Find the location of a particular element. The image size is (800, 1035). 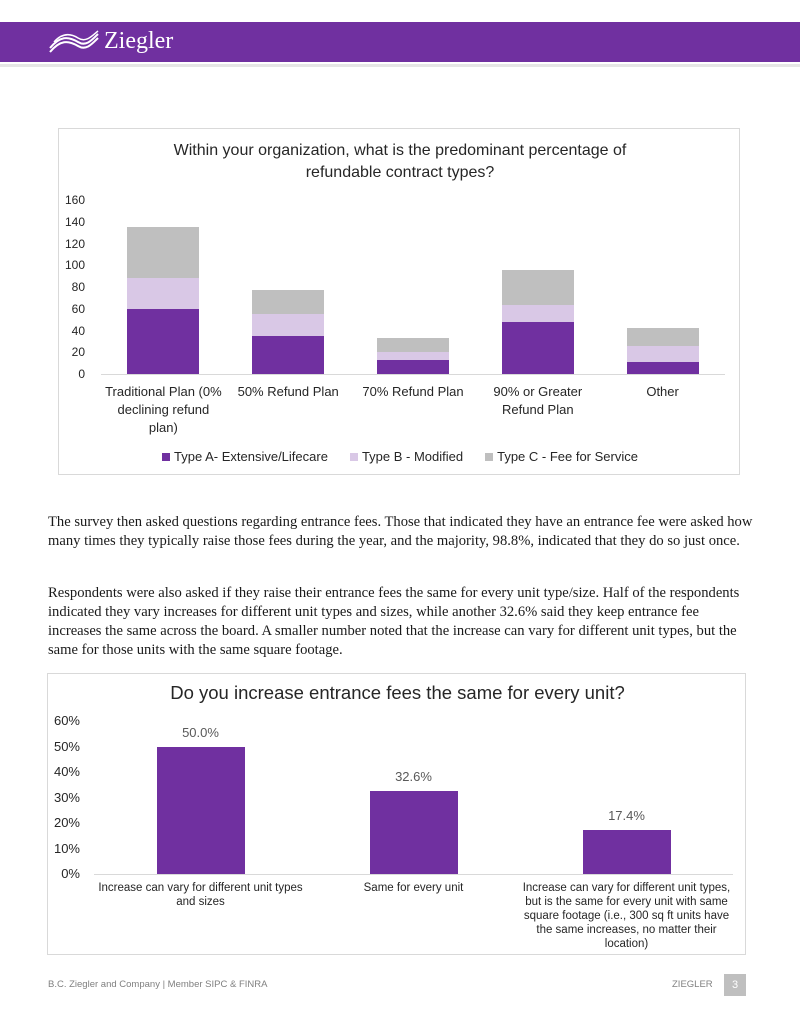

y-tick-label: 20% is located at coordinates (66, 822).